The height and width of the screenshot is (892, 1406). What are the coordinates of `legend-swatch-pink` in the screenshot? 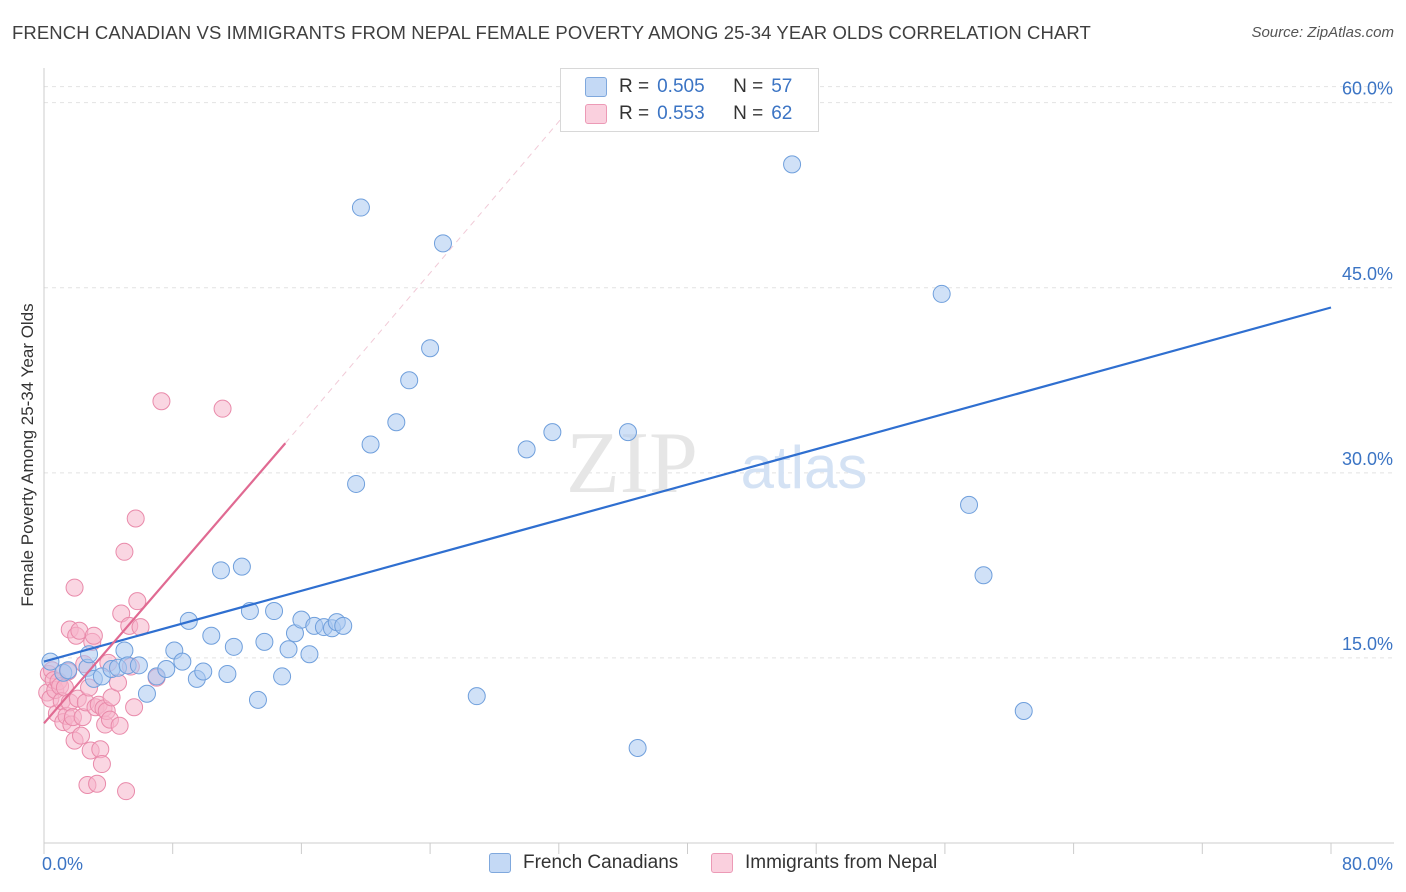 It's located at (596, 114).